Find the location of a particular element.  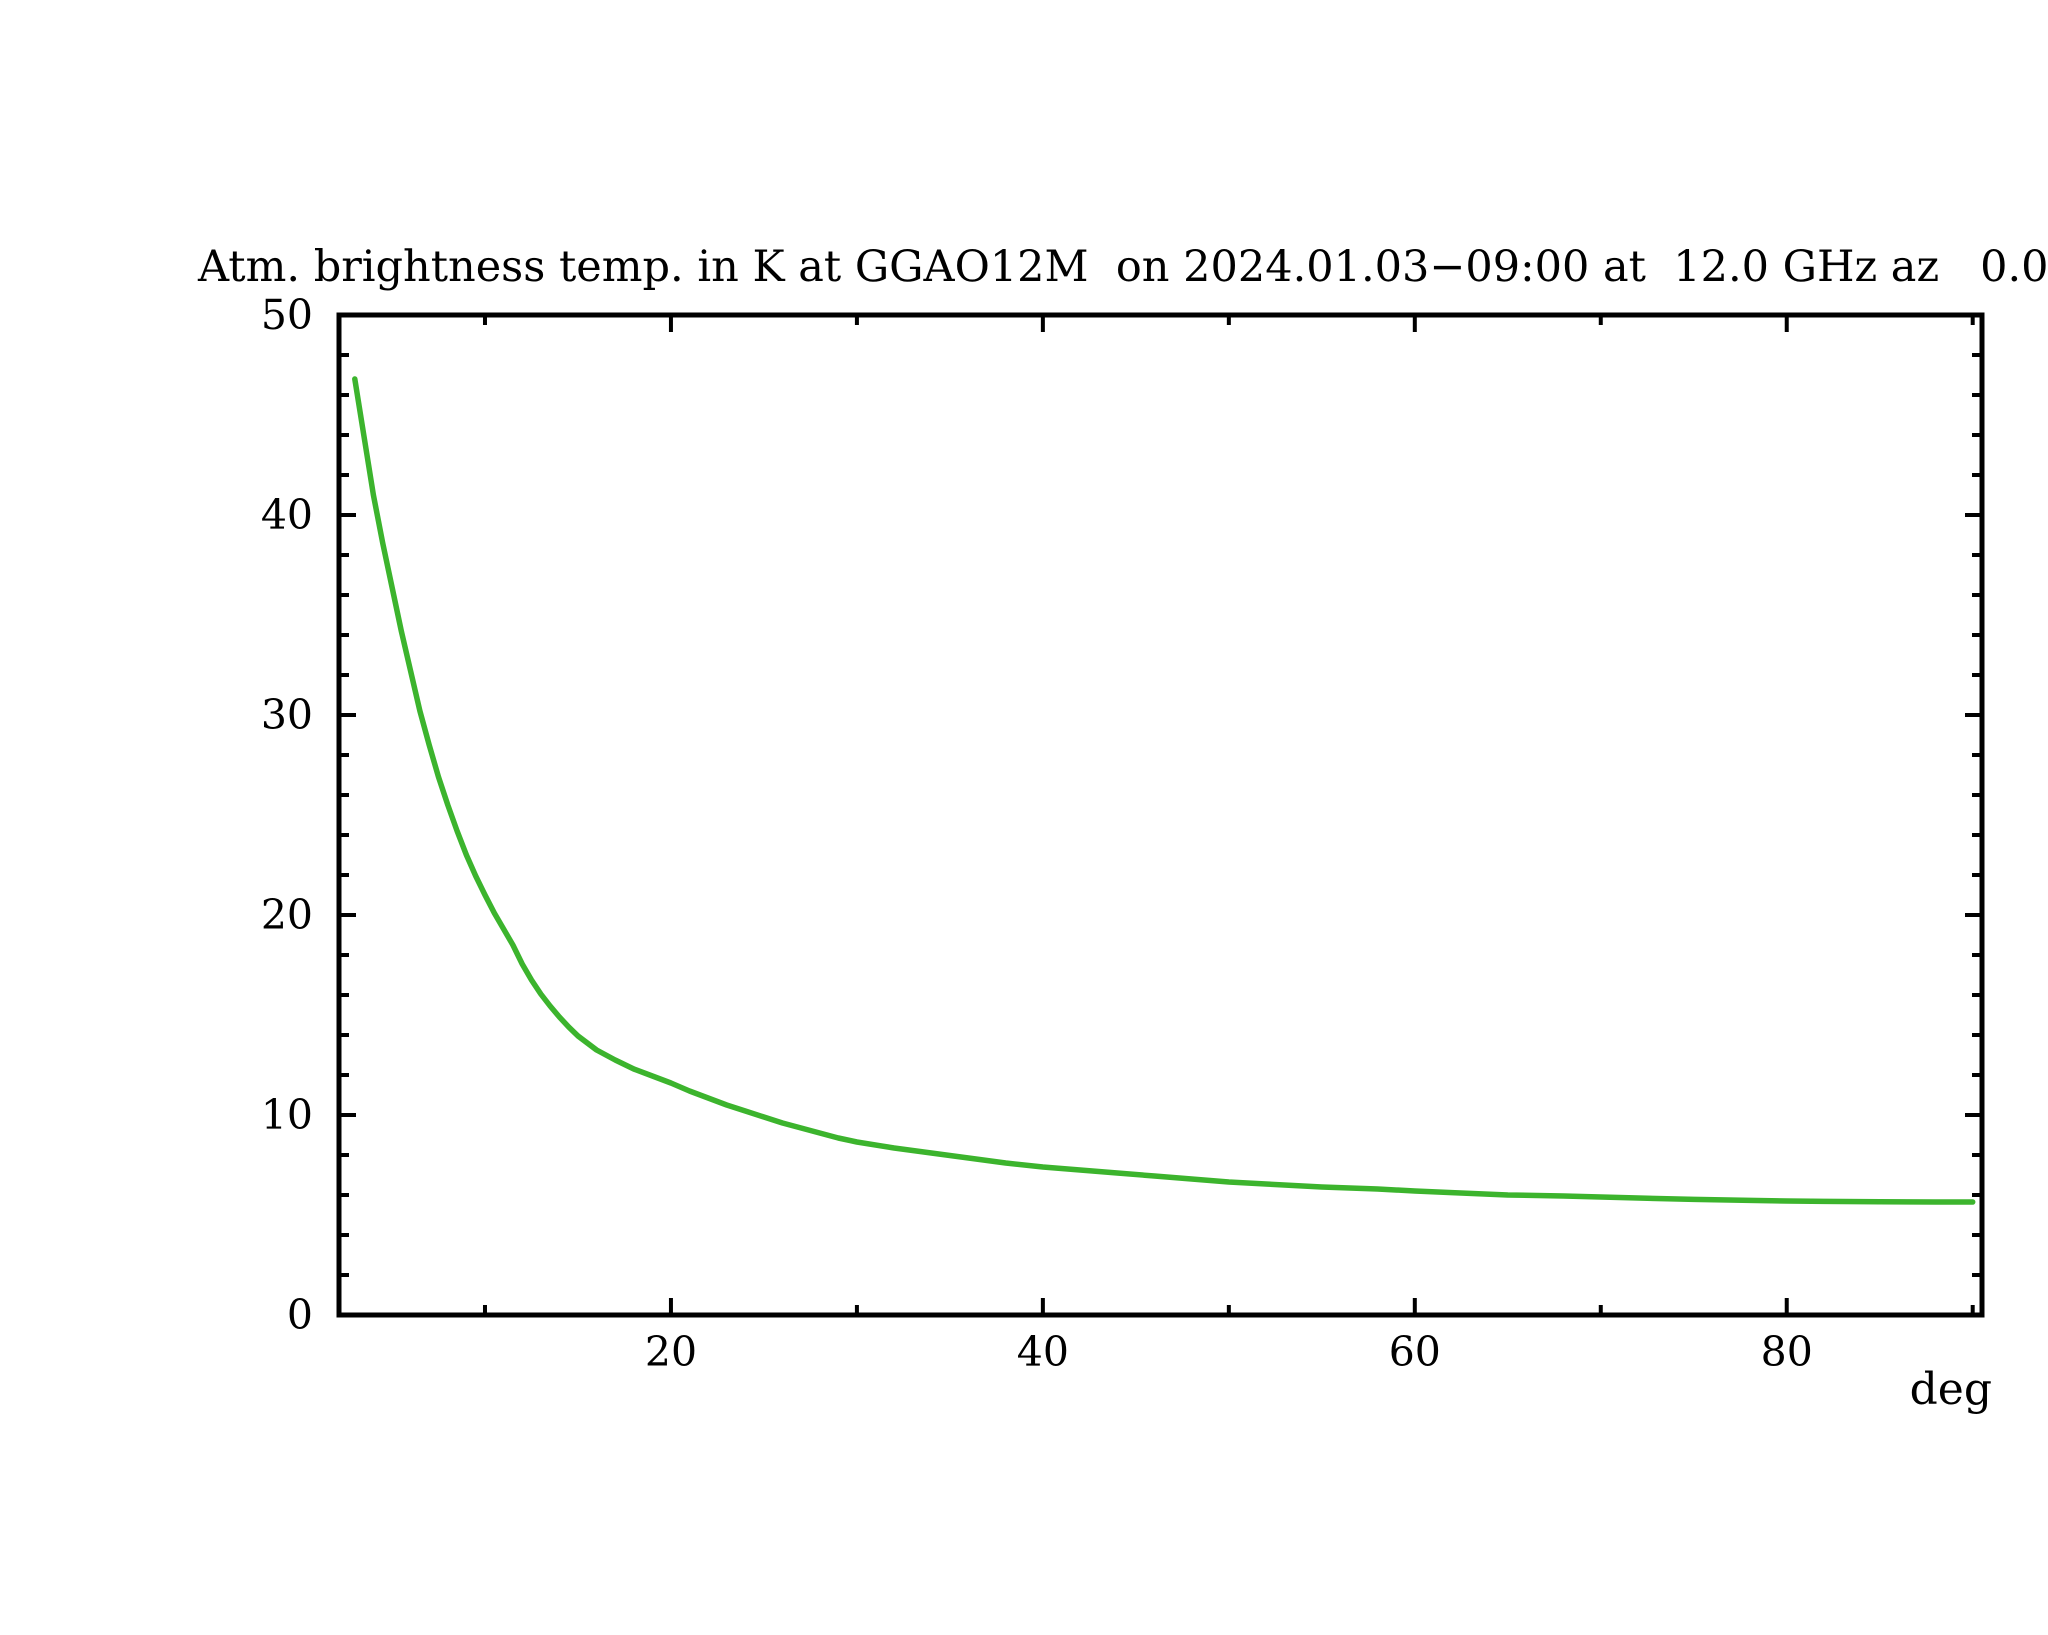

x-tick-label: 20 is located at coordinates (671, 1352).